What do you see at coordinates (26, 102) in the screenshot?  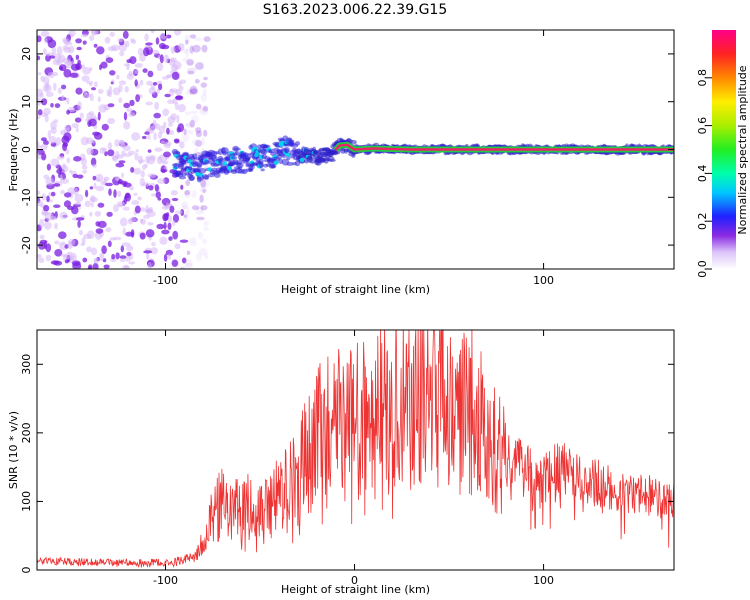 I see `y-tick-label: 10` at bounding box center [26, 102].